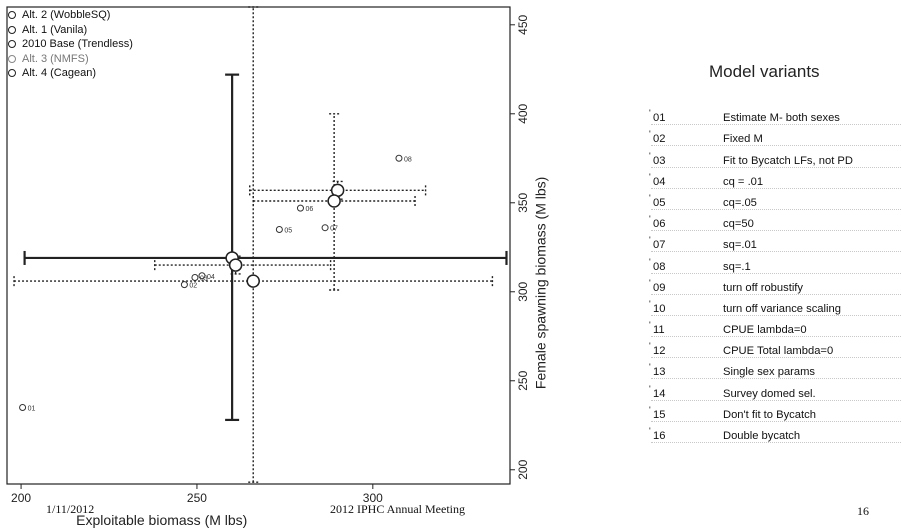 The image size is (901, 532). Describe the element at coordinates (687, 415) in the screenshot. I see `variant-number: 15` at that location.